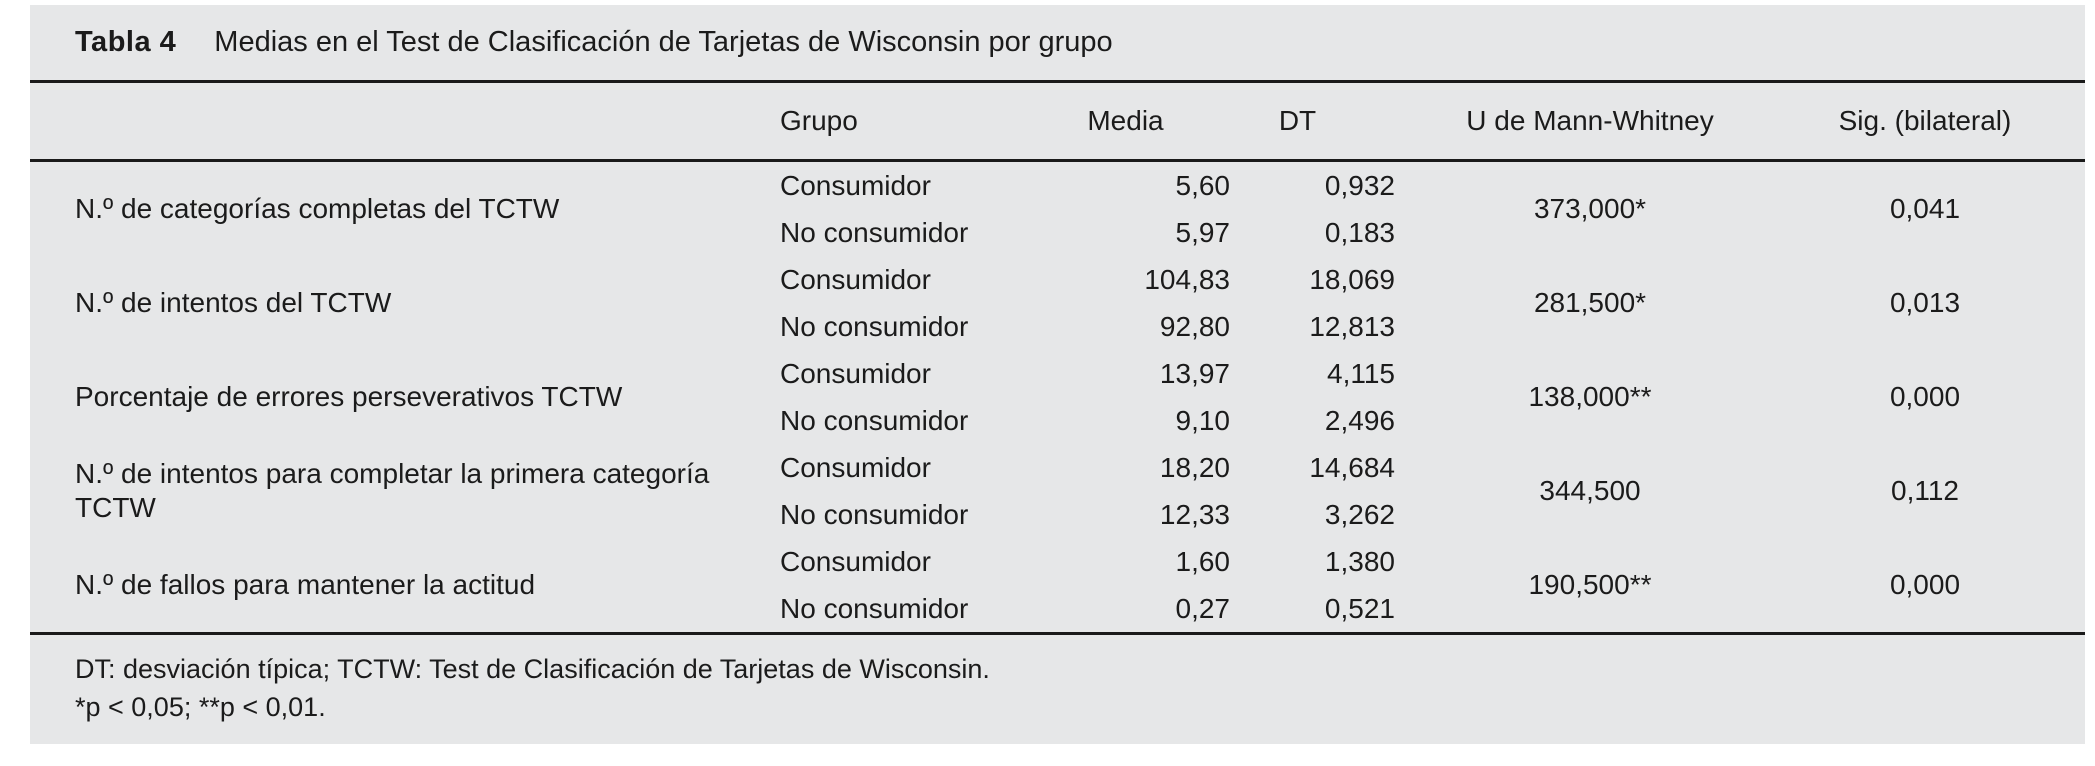 The width and height of the screenshot is (2095, 766). What do you see at coordinates (1359, 514) in the screenshot?
I see `dt-value: 3,262` at bounding box center [1359, 514].